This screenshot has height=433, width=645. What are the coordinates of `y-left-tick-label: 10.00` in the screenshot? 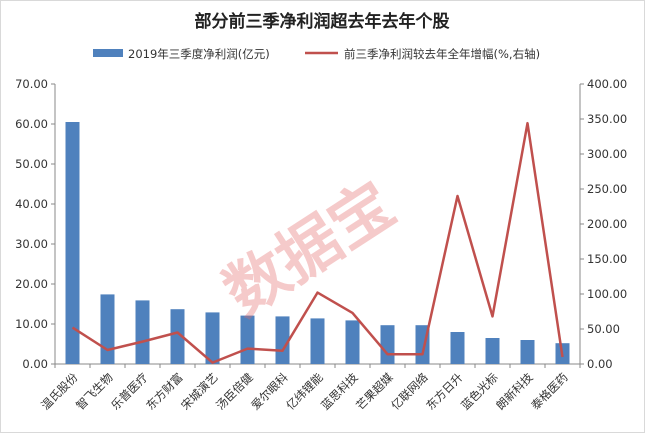 It's located at (31, 324).